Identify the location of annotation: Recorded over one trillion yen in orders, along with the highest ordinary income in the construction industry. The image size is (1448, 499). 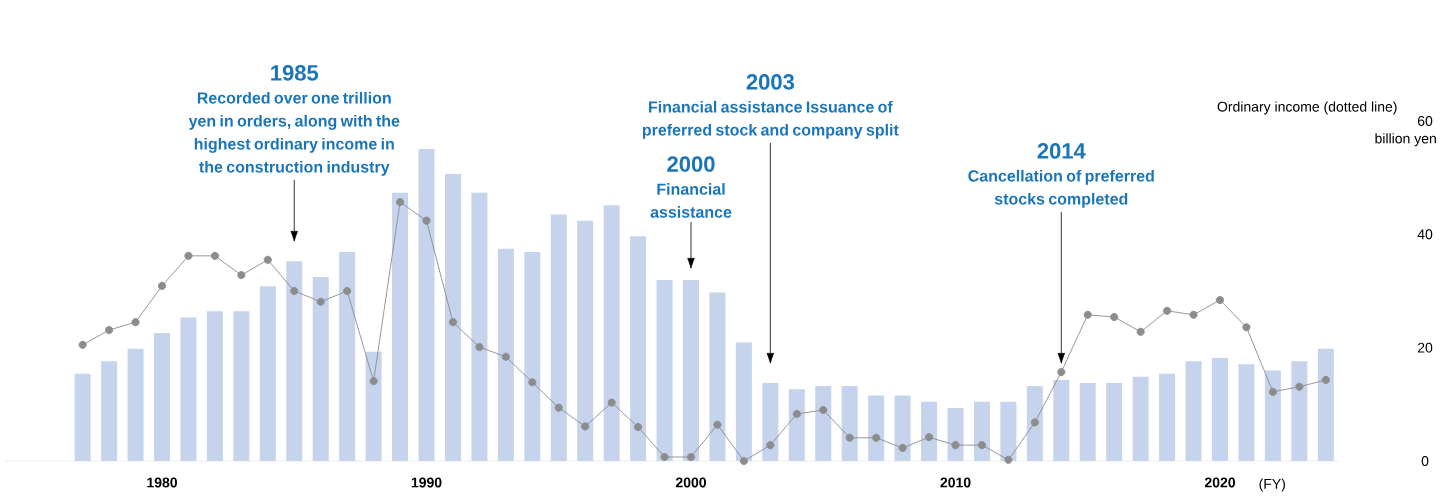
(294, 133).